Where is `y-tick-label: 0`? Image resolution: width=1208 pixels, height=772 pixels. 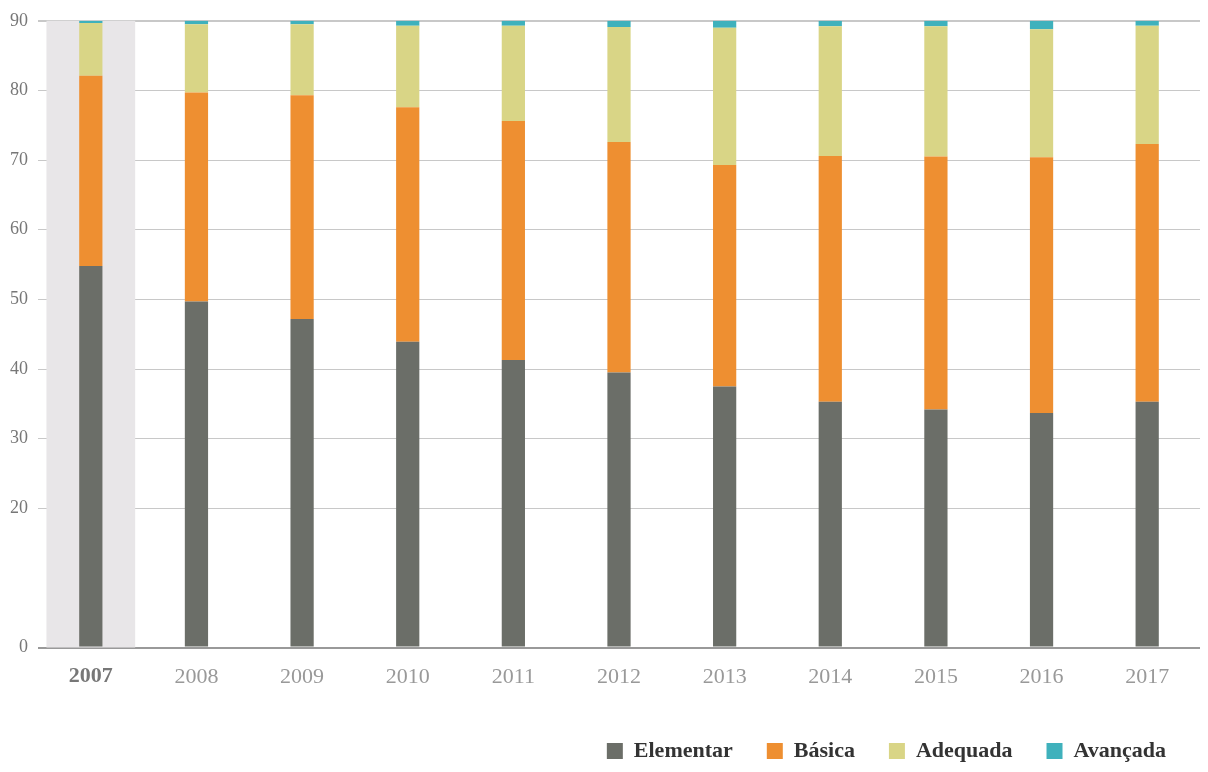
y-tick-label: 0 is located at coordinates (23, 646).